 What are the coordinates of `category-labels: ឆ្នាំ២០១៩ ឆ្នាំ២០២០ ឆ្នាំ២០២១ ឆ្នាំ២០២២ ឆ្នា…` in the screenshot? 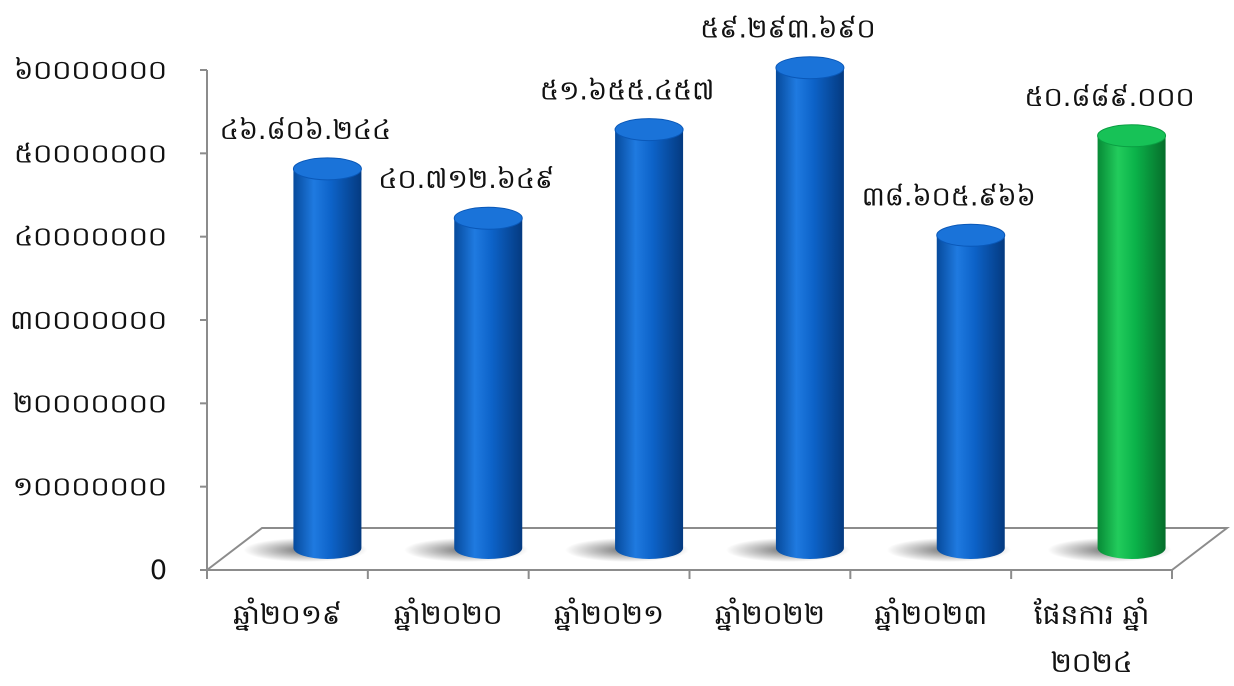 It's located at (691, 638).